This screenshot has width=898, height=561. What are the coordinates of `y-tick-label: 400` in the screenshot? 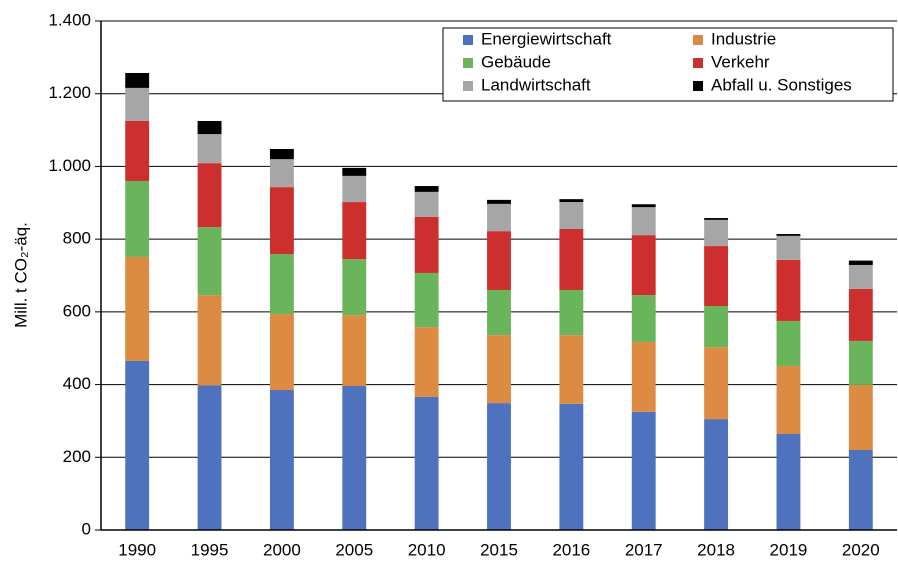 It's located at (77, 383).